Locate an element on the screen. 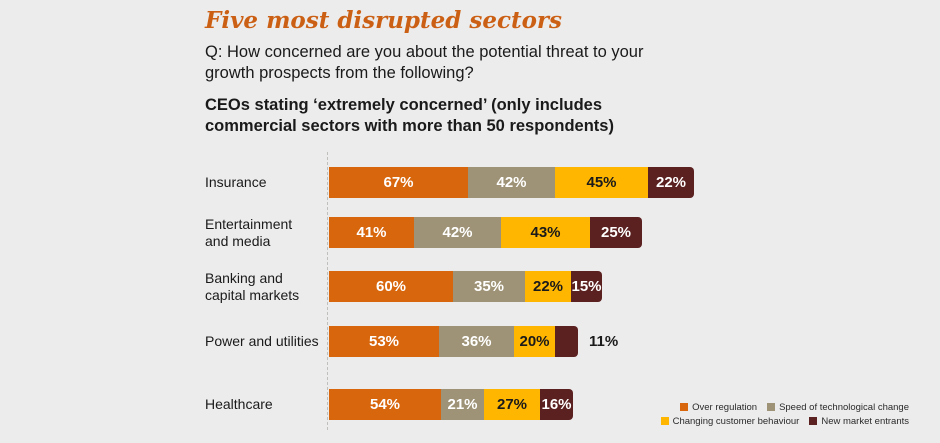 The height and width of the screenshot is (443, 940). stacked-bar: 54% 21% 27% 16% is located at coordinates (451, 404).